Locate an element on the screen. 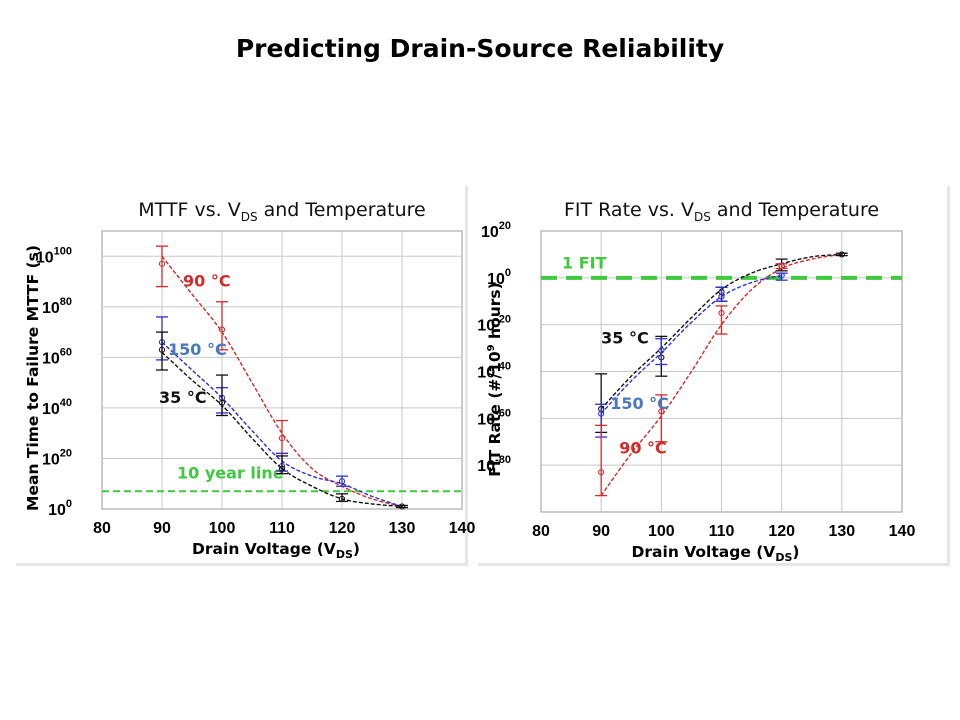  reference-line-label: 10 year line is located at coordinates (230, 473).